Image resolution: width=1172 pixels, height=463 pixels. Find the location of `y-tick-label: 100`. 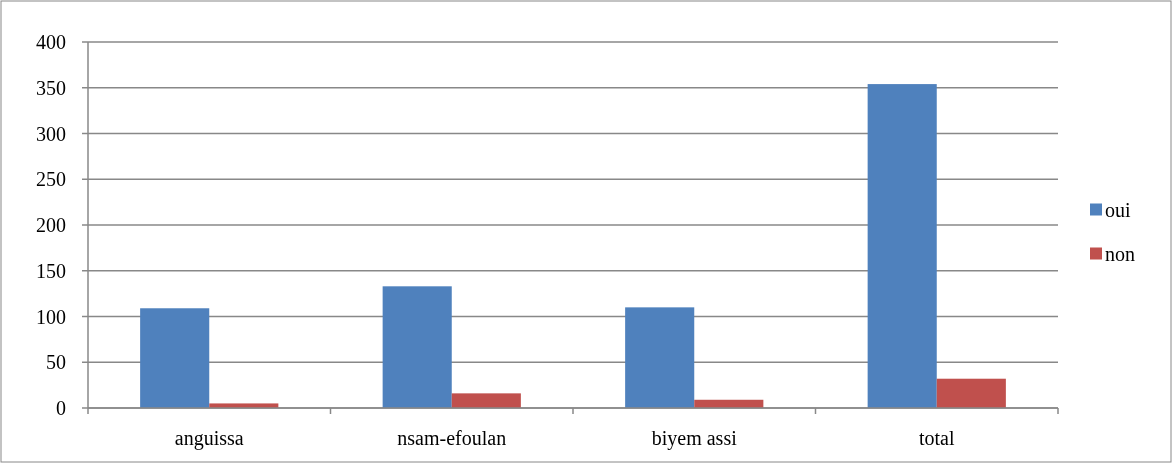

y-tick-label: 100 is located at coordinates (51, 316).